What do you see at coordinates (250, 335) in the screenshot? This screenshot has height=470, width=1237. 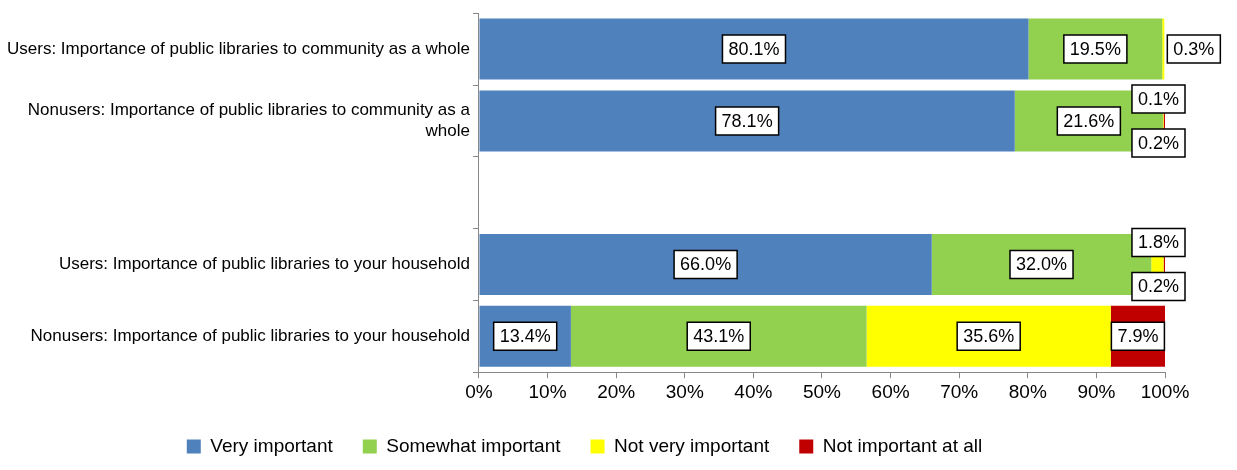 I see `y-tick-label: Nonusers: Importance of public libraries to your household` at bounding box center [250, 335].